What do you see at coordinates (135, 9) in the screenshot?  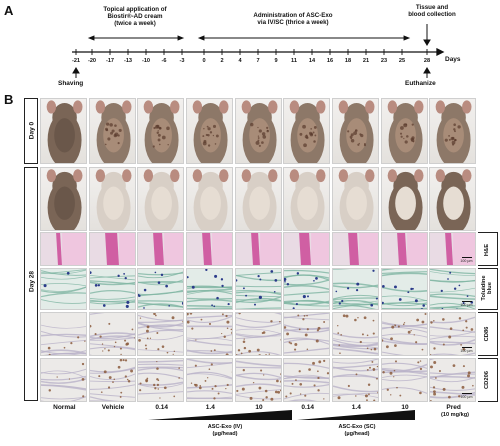 I see `phase1-label-line1: Topical application of` at bounding box center [135, 9].